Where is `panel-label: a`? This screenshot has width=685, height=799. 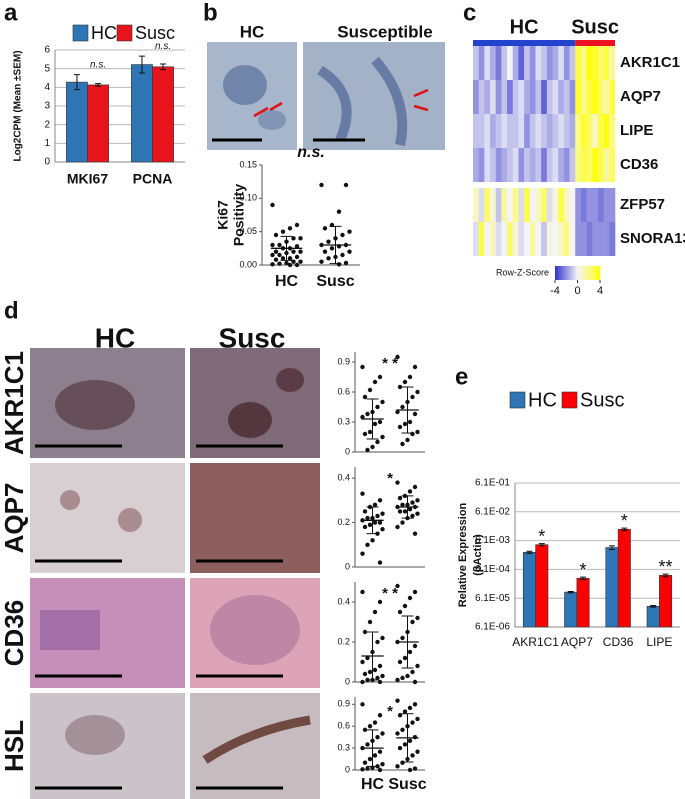
panel-label: a is located at coordinates (11, 13).